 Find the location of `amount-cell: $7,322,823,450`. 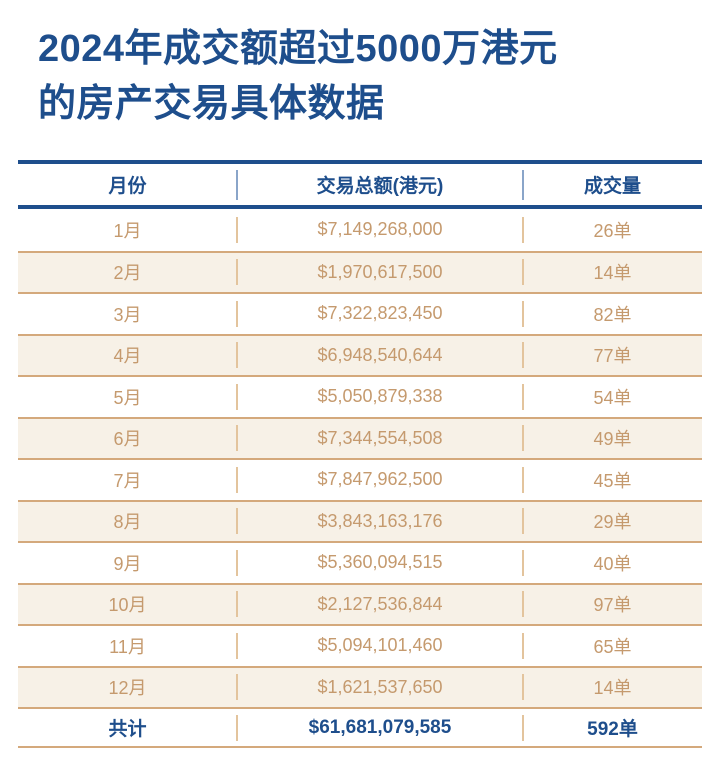

amount-cell: $7,322,823,450 is located at coordinates (380, 314).